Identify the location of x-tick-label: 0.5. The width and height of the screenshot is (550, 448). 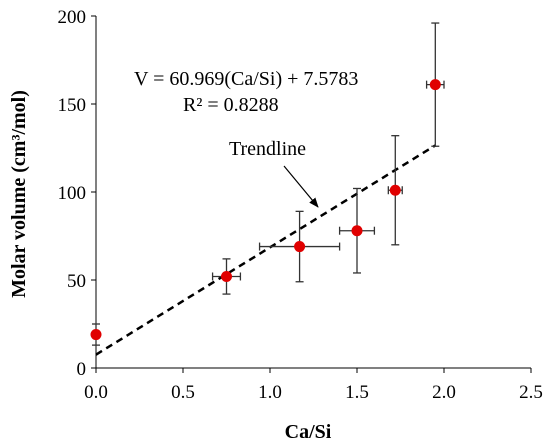
(183, 392).